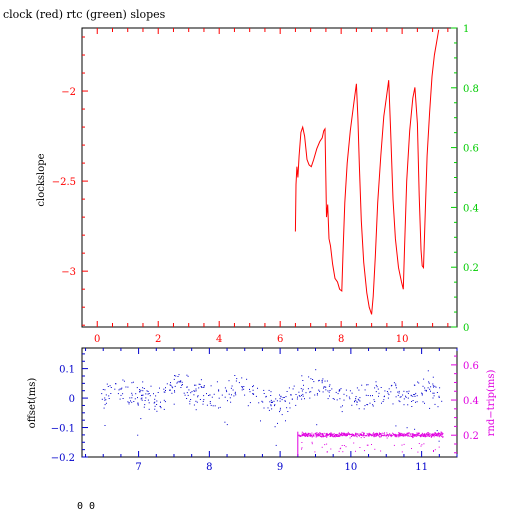 This screenshot has height=512, width=512. Describe the element at coordinates (280, 467) in the screenshot. I see `offset-x-tick-label: 9` at that location.